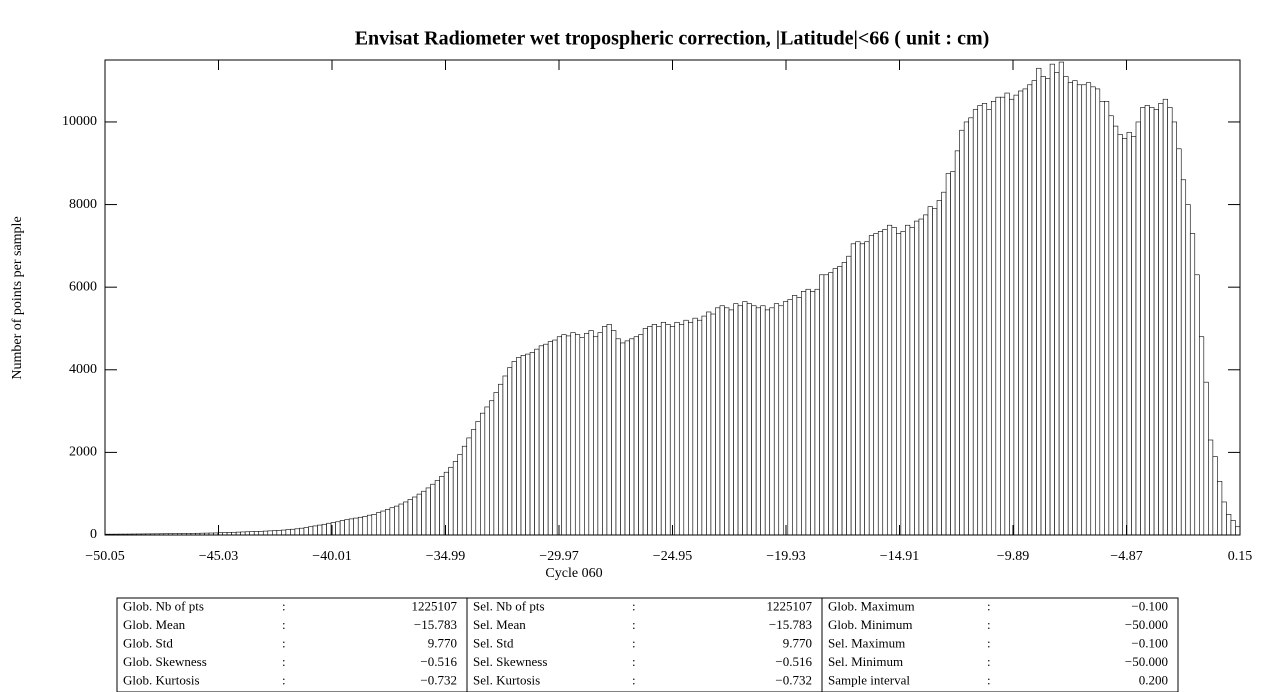  I want to click on stat-value: 1225107, so click(790, 605).